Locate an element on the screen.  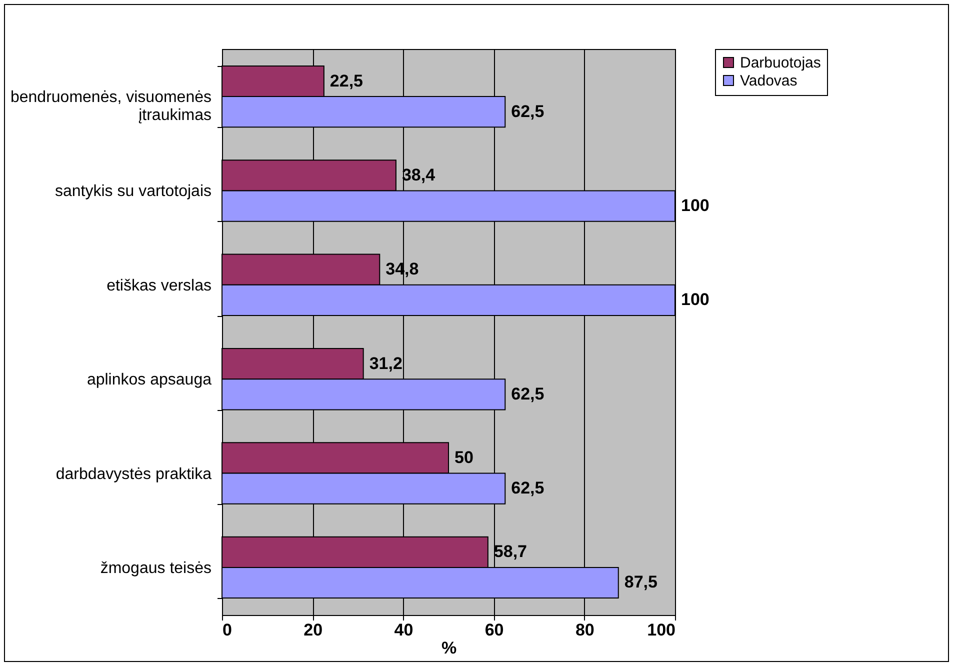
x-tick-label: 40 is located at coordinates (404, 630).